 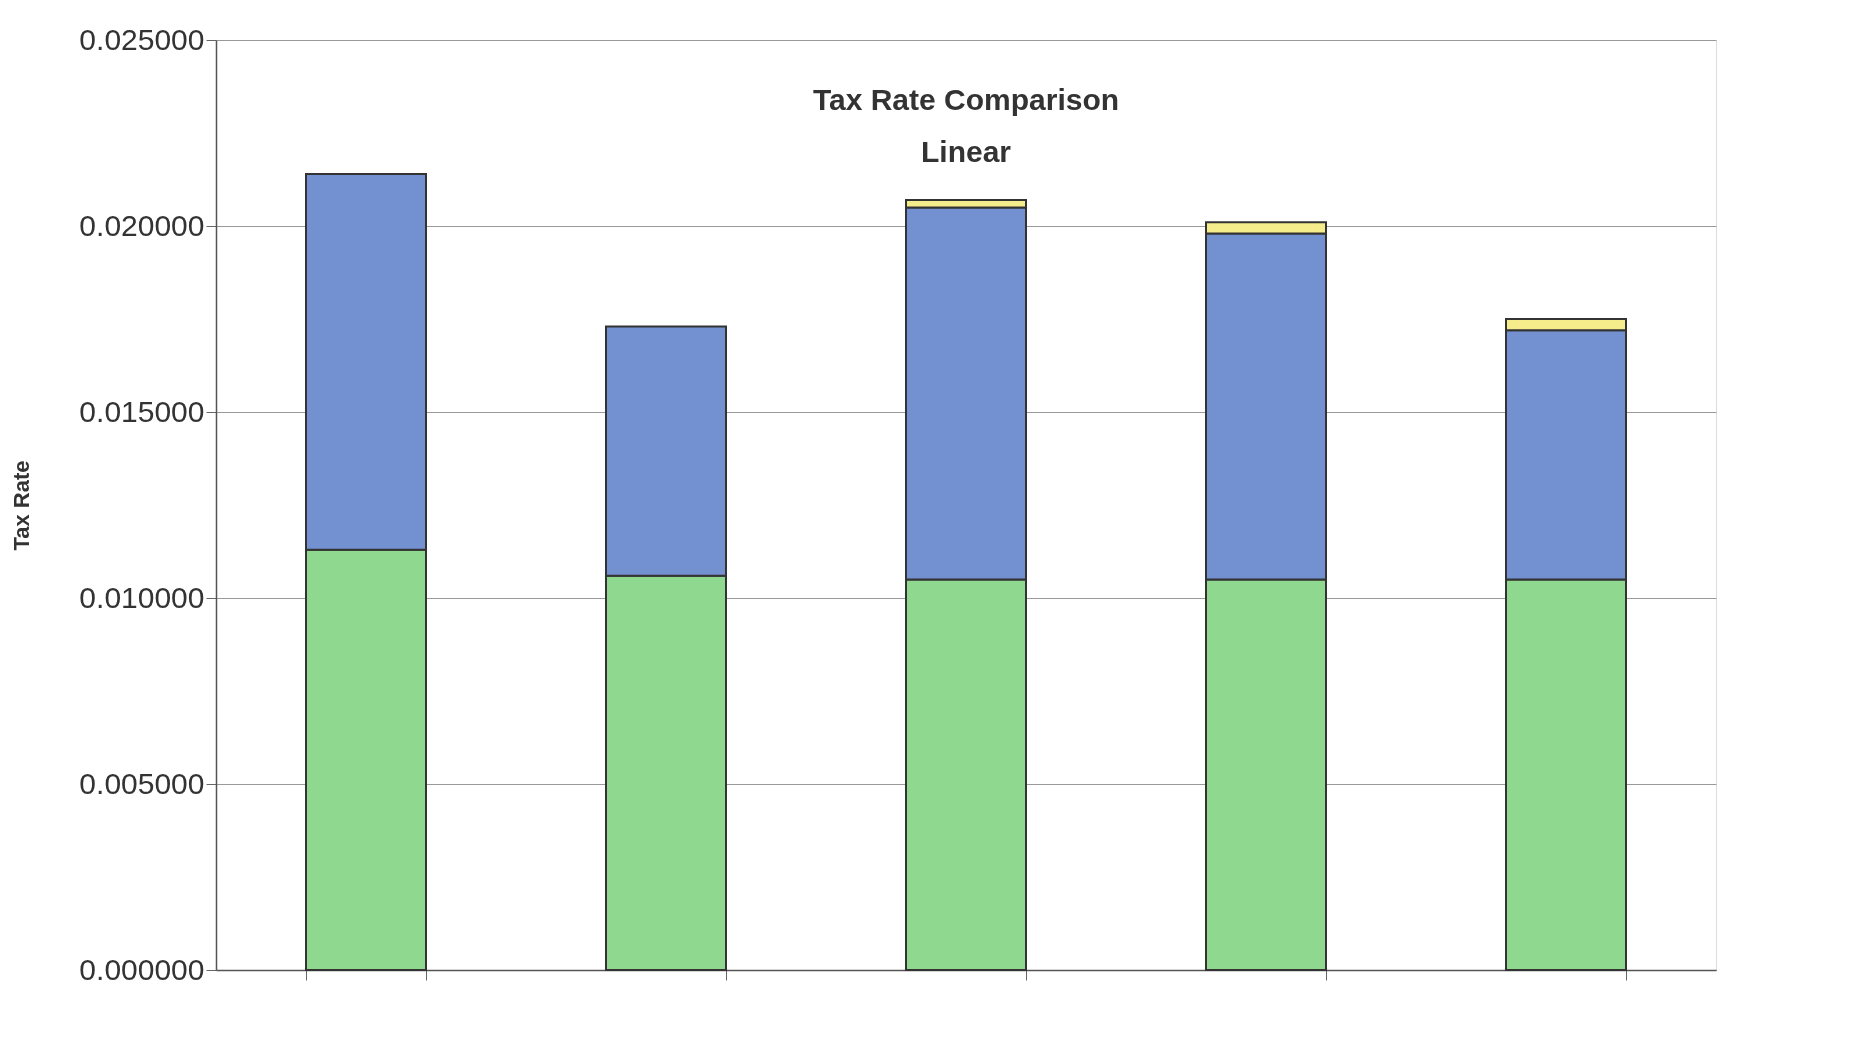 What do you see at coordinates (966, 99) in the screenshot?
I see `text: Tax Rate Comparison` at bounding box center [966, 99].